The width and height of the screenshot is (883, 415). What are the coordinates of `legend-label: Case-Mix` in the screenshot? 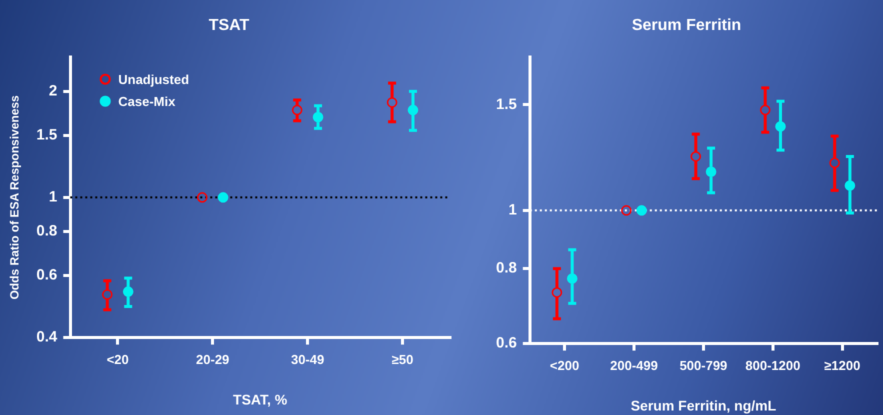 It's located at (147, 101).